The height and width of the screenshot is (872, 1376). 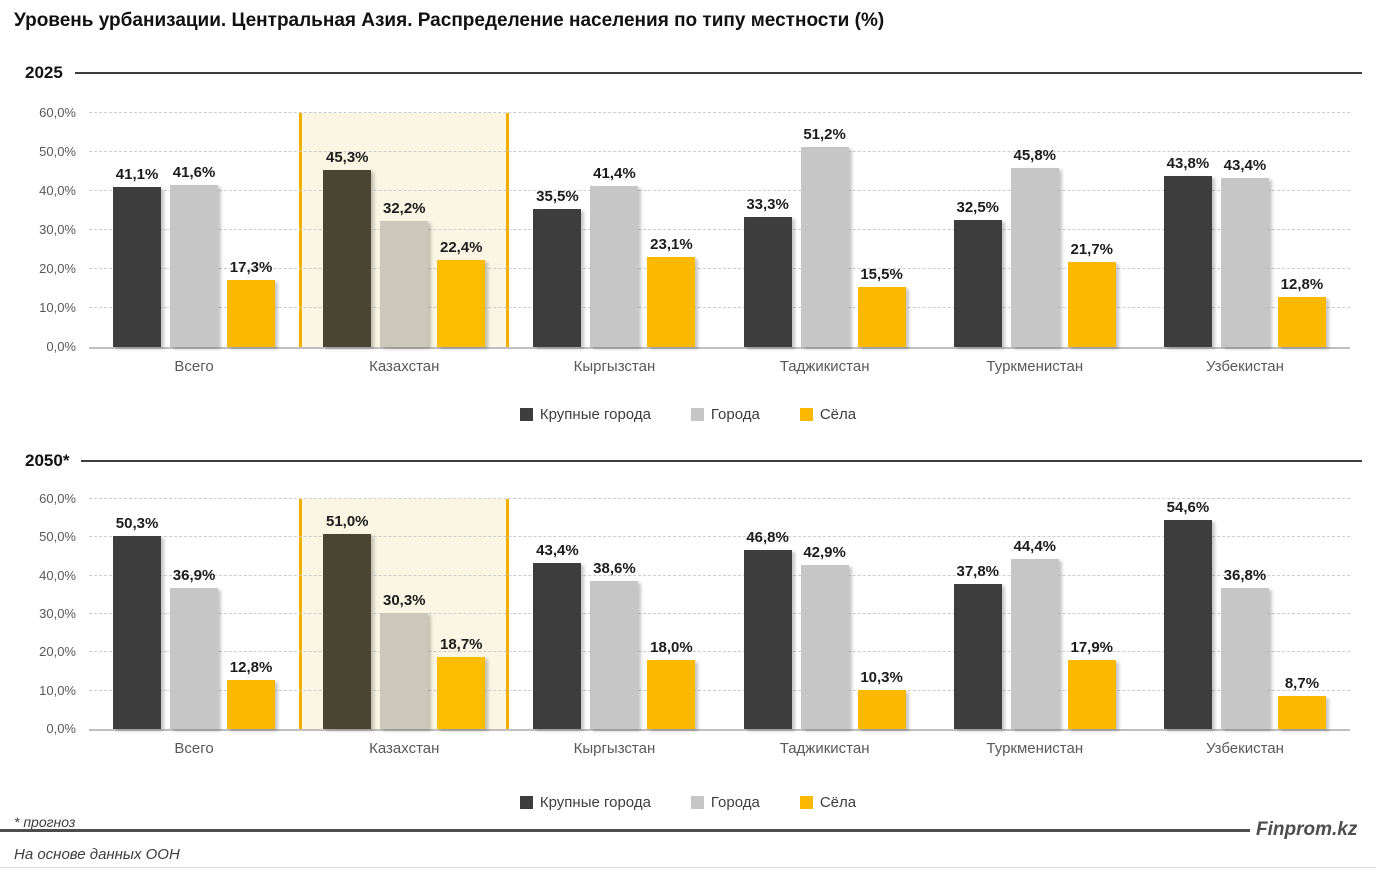 I want to click on bar: 35,5%, so click(x=557, y=267).